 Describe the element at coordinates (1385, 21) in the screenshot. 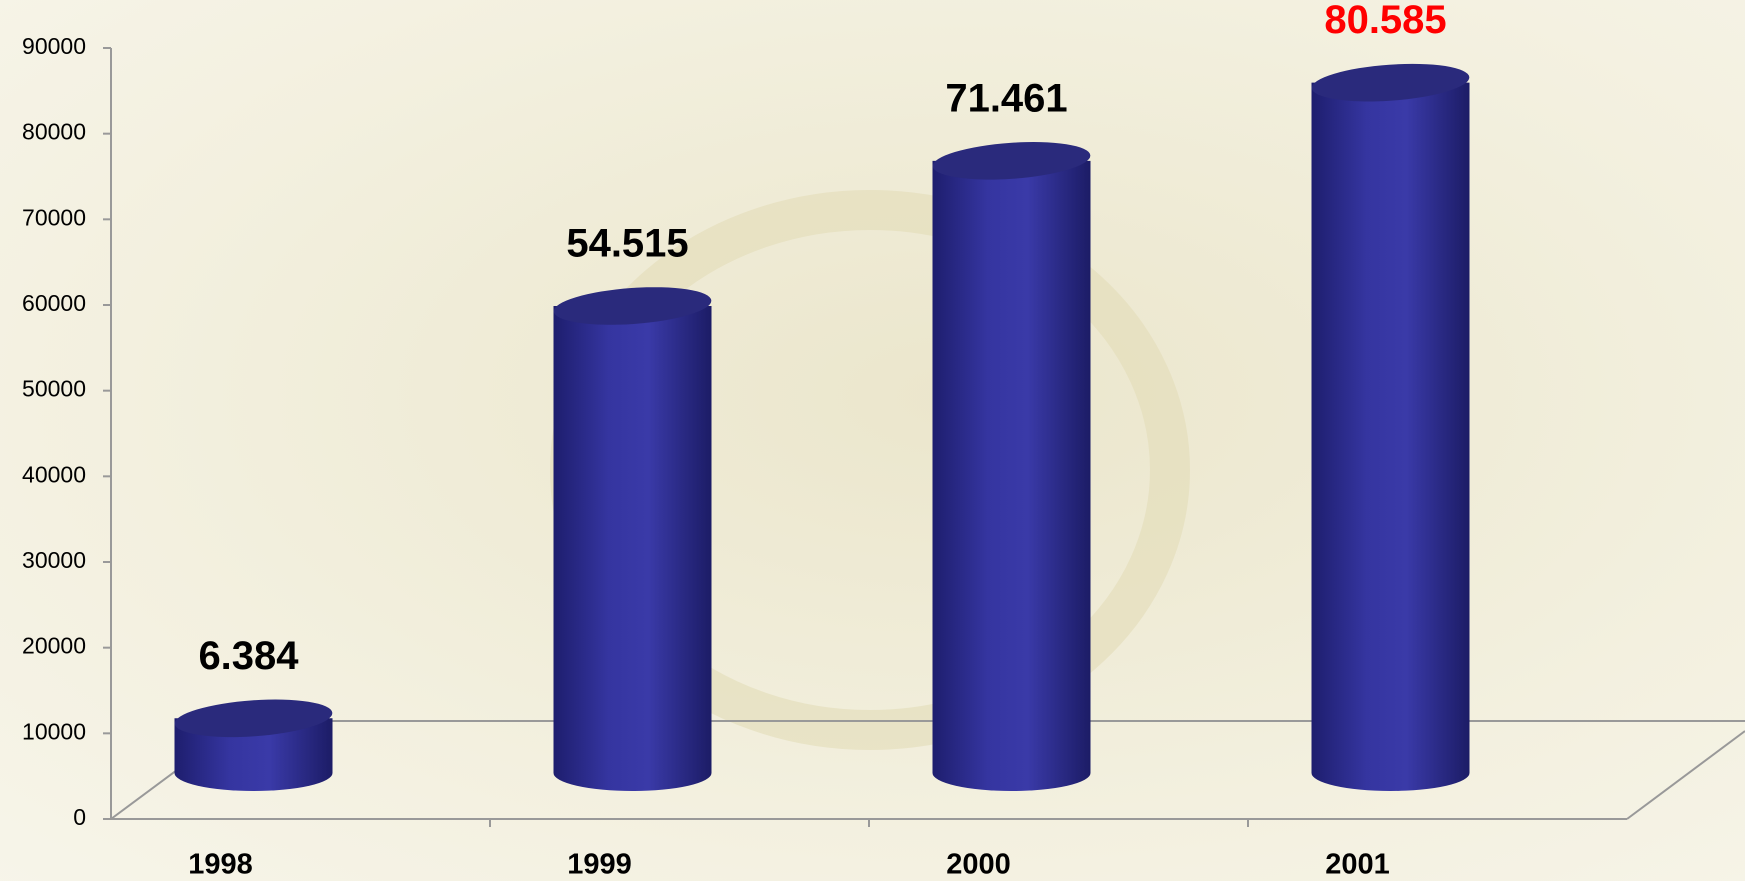

I see `value-label: 80.585` at that location.